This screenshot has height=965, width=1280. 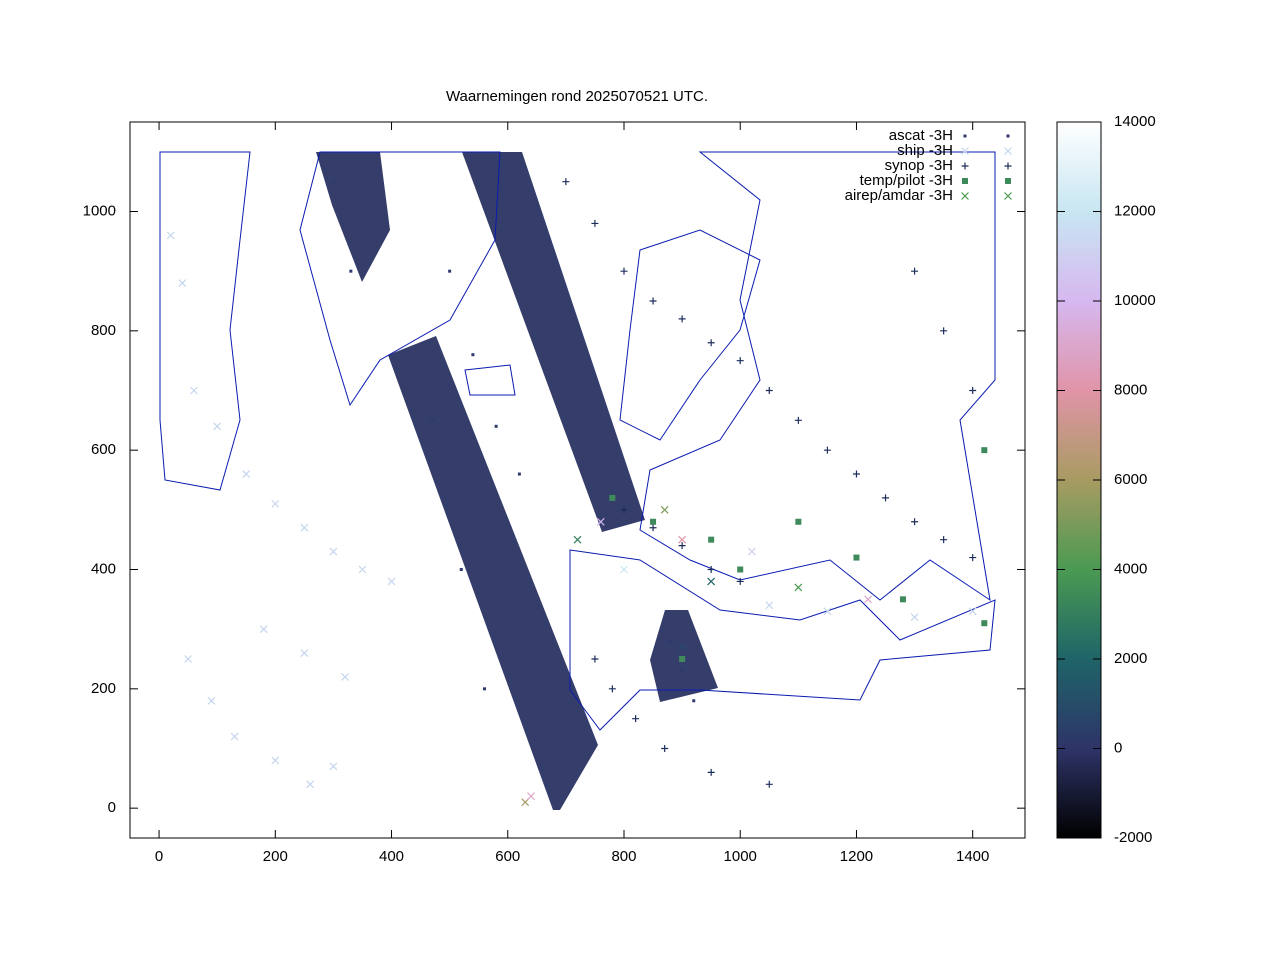 What do you see at coordinates (899, 195) in the screenshot?
I see `legend-label: airep/amdar -3H` at bounding box center [899, 195].